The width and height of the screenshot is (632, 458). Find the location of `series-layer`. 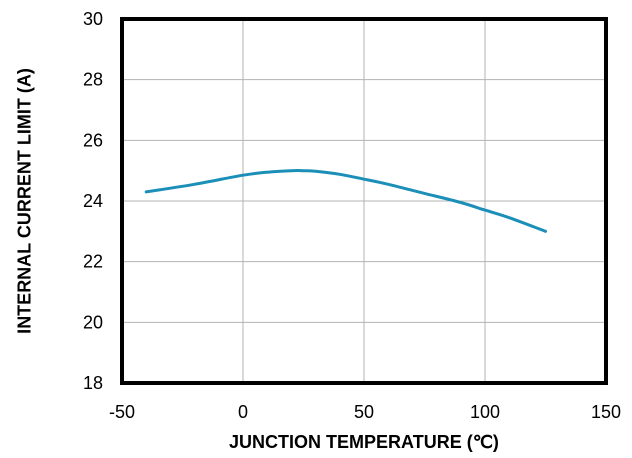

series-layer is located at coordinates (345, 201).